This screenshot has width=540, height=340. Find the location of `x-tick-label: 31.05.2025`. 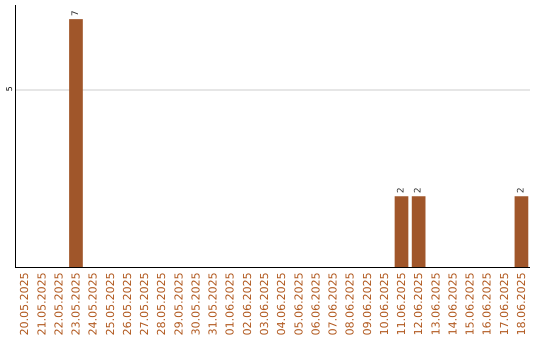

x-tick-label: 31.05.2025 is located at coordinates (213, 304).